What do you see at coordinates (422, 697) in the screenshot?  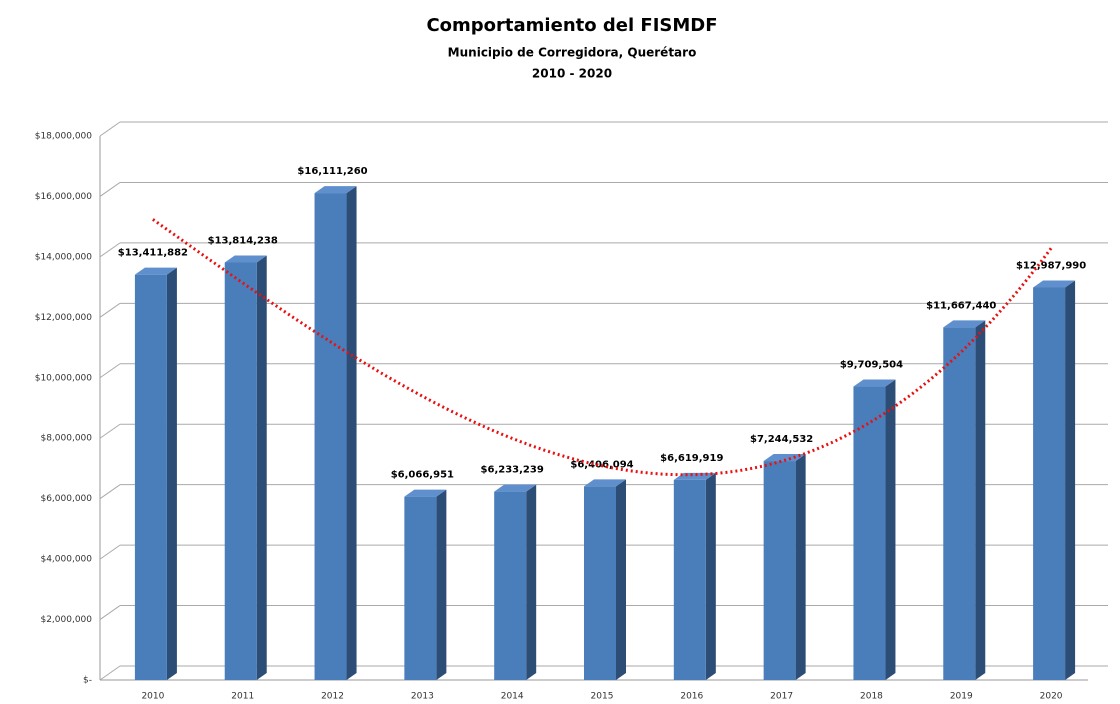 I see `x-tick-label: 2013` at bounding box center [422, 697].